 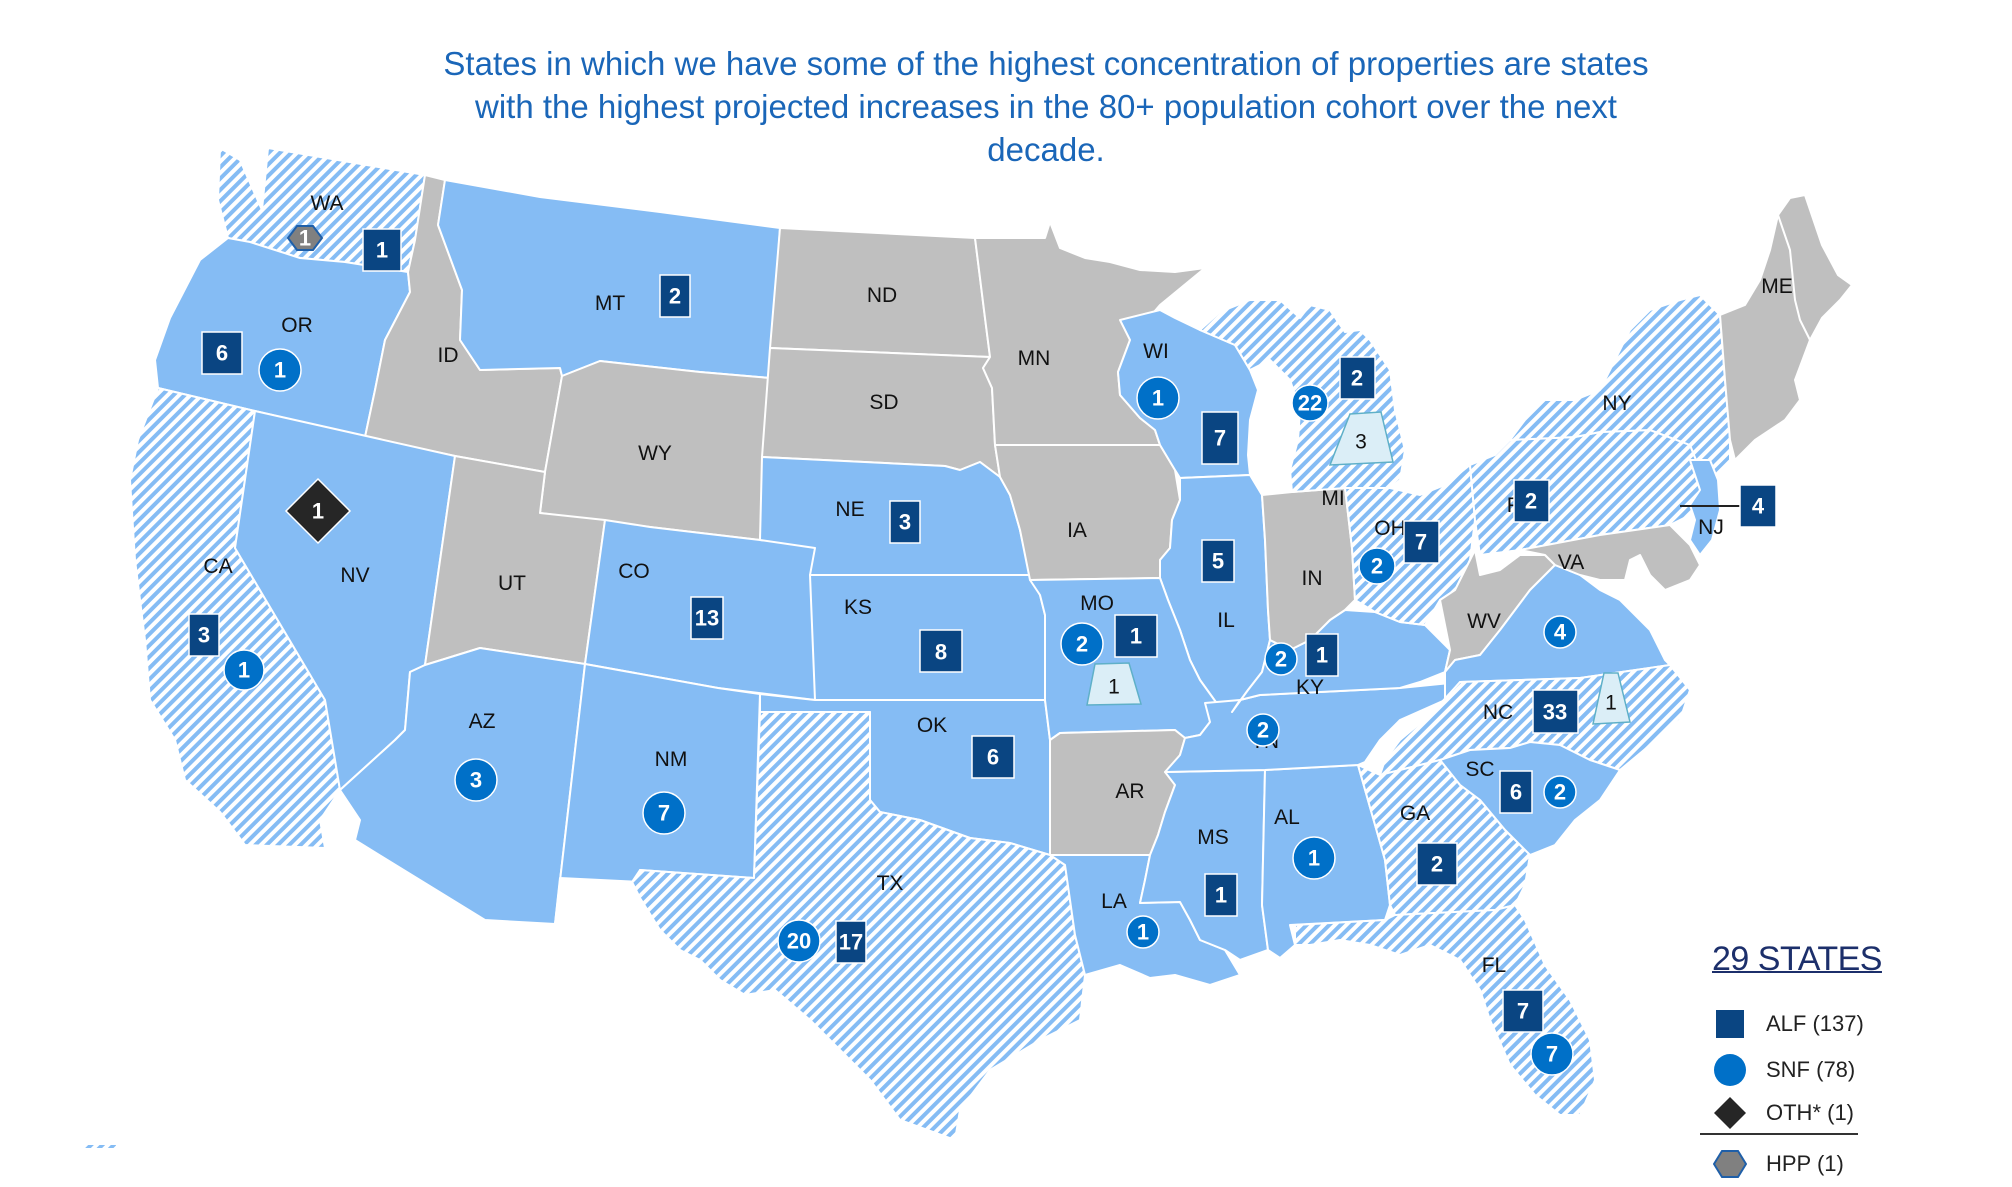 I want to click on alf-marker-CA: 3, so click(x=204, y=635).